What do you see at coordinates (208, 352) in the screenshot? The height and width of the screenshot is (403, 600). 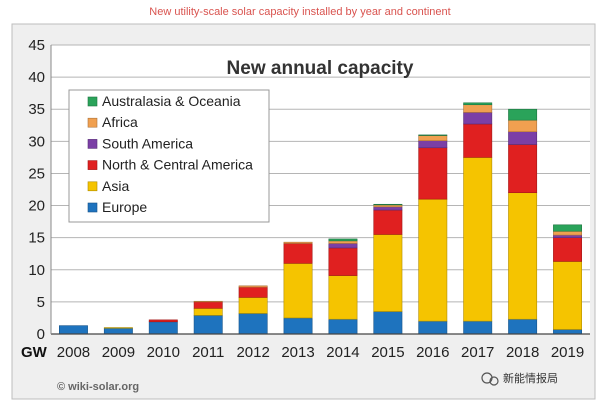 I see `x-tick-label: 2011` at bounding box center [208, 352].